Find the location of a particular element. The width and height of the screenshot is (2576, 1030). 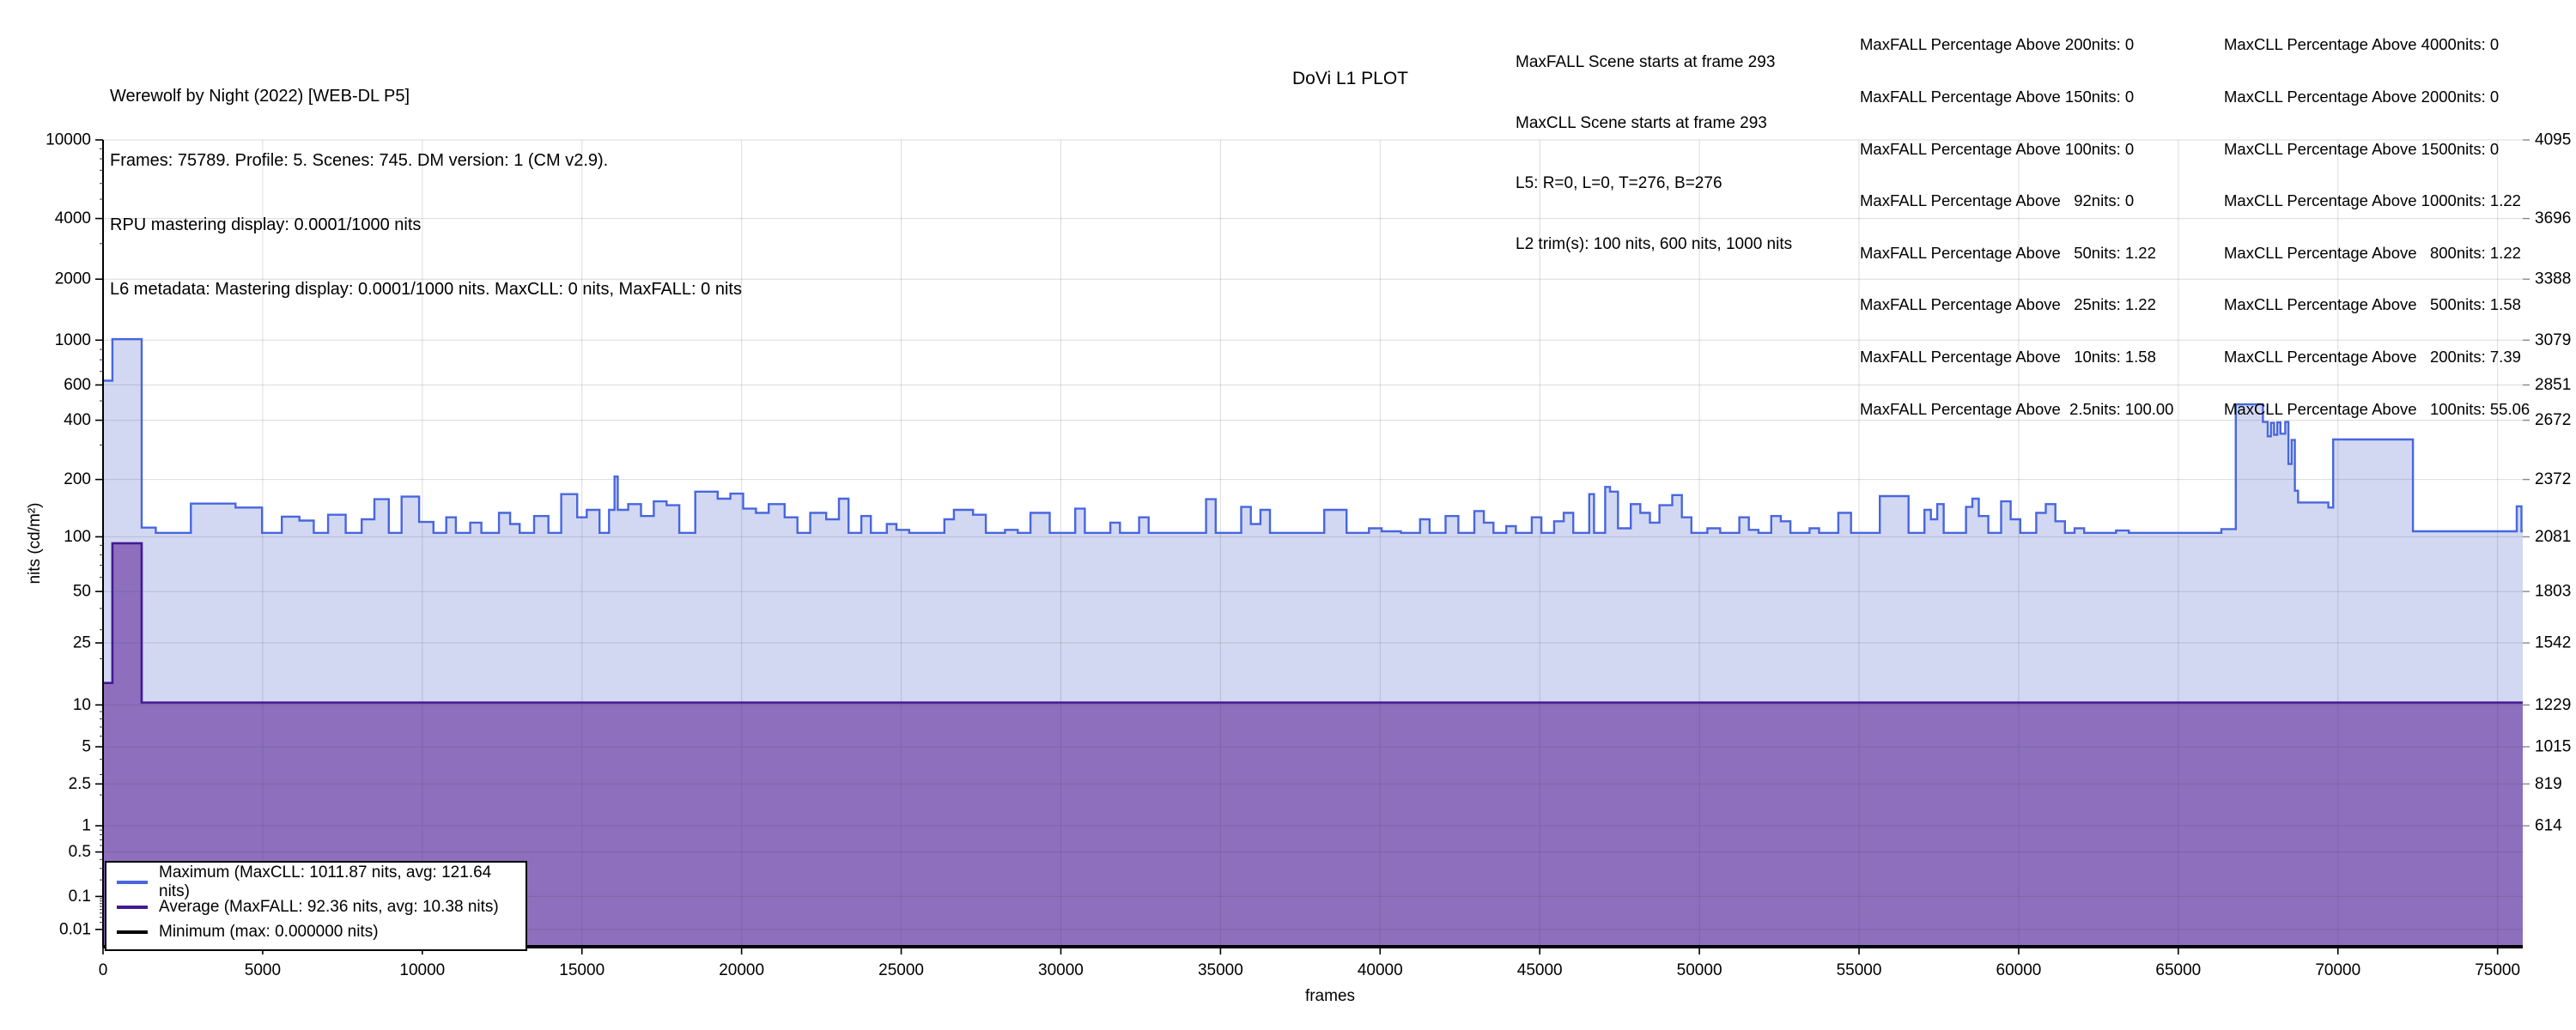

table-row: MaxCLL Percentage Above 200nits: 7.39 is located at coordinates (2372, 357).